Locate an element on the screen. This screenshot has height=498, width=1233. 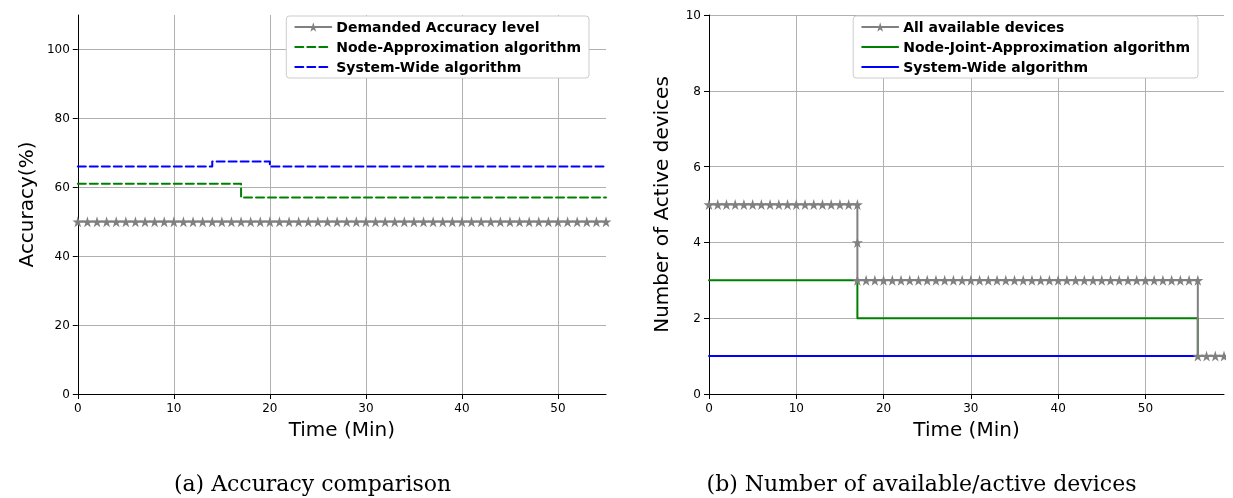
y-tick-label: 40 is located at coordinates (62, 256).